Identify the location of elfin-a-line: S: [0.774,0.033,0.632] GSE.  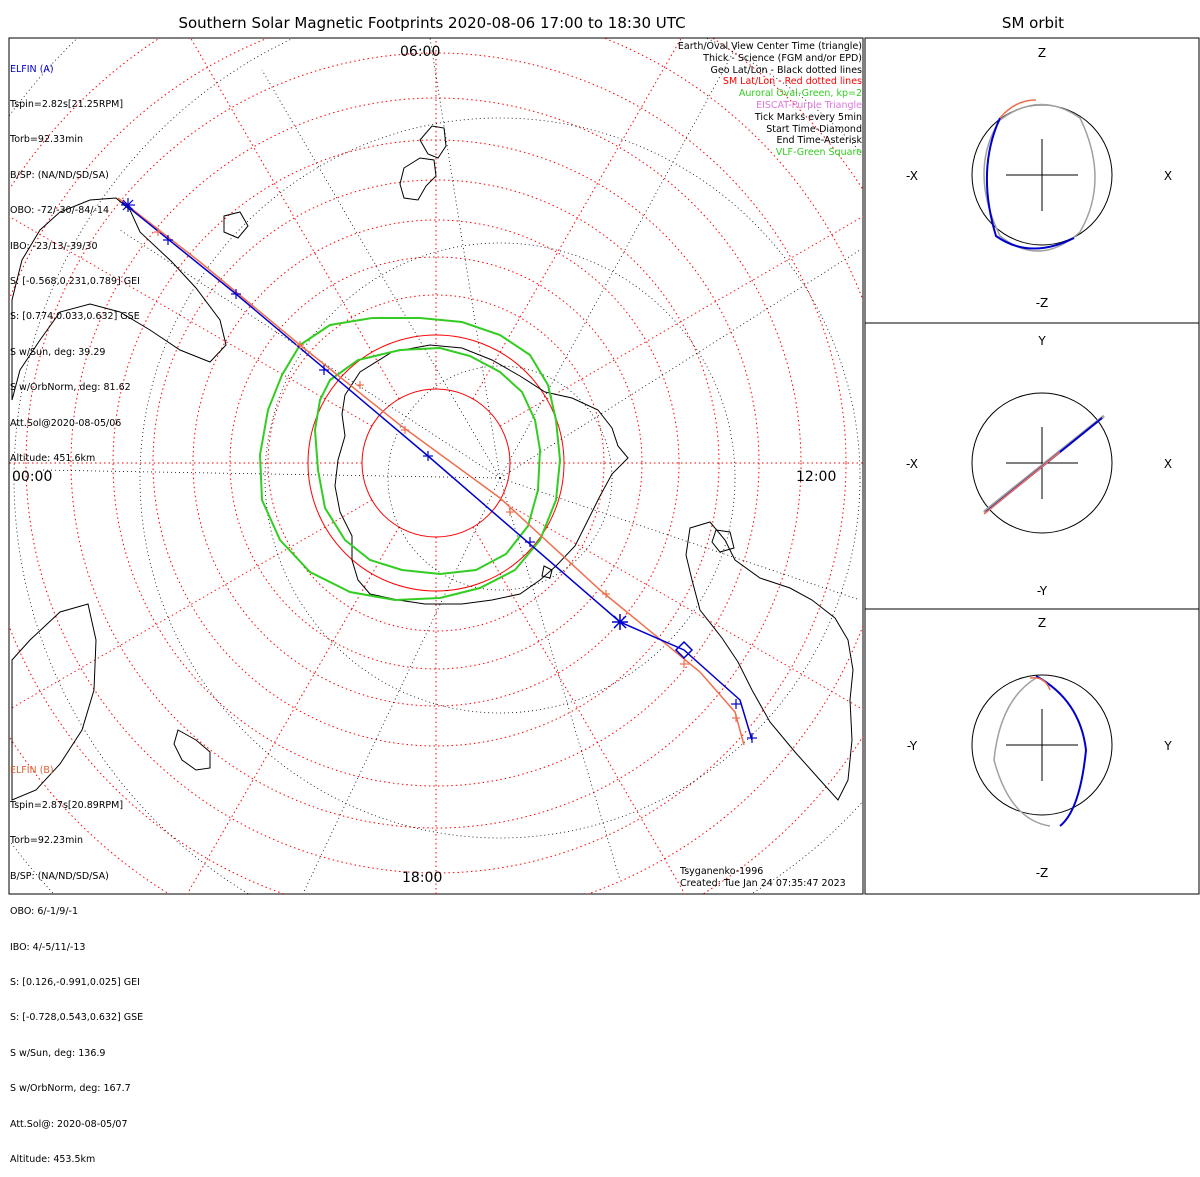
(75, 317).